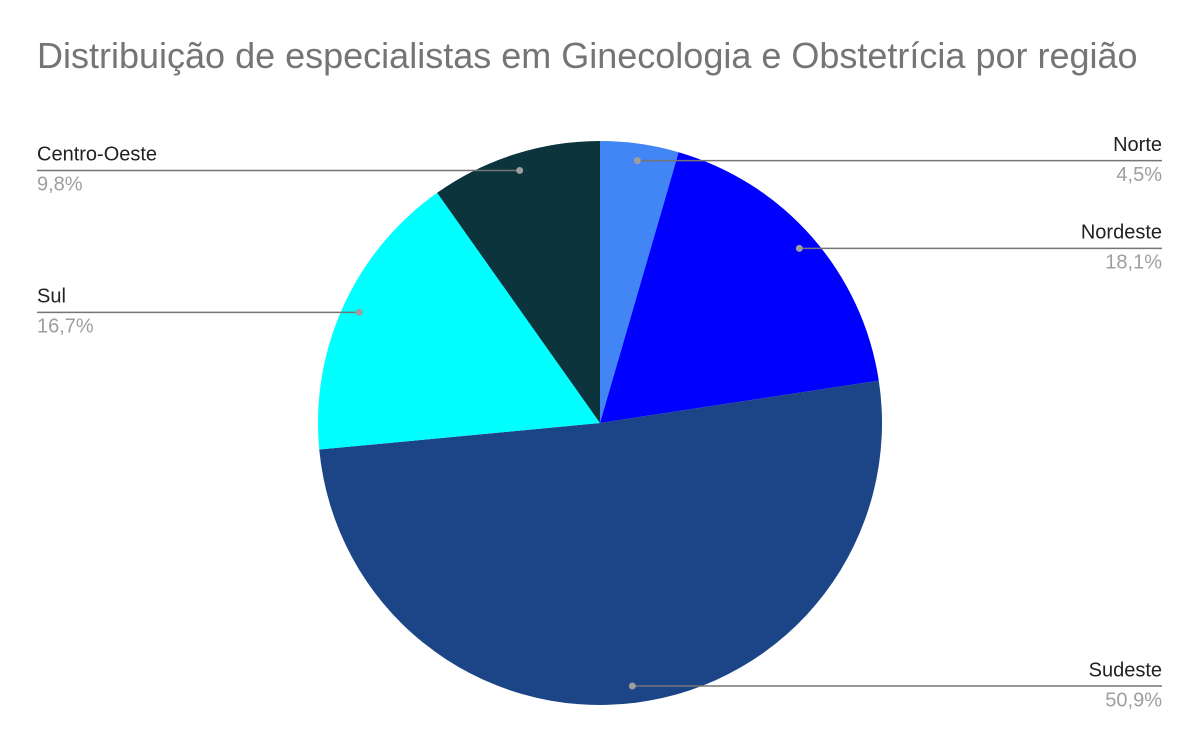  What do you see at coordinates (1125, 670) in the screenshot?
I see `slice-label: Sudeste` at bounding box center [1125, 670].